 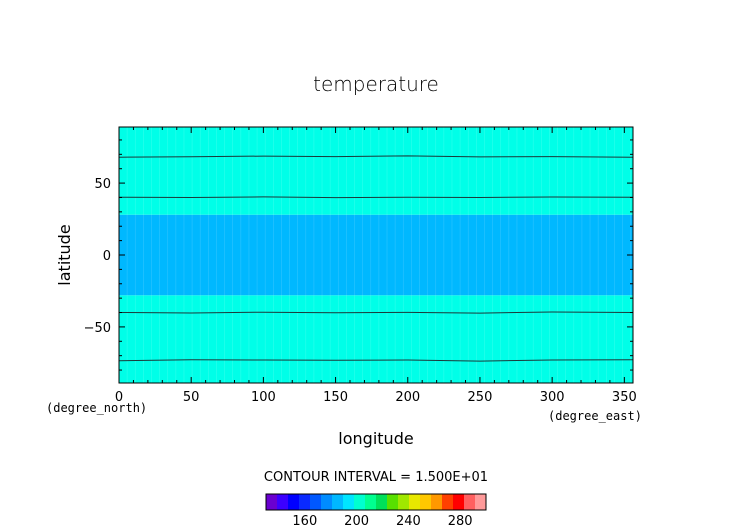 What do you see at coordinates (191, 397) in the screenshot?
I see `x-tick-label: 50` at bounding box center [191, 397].